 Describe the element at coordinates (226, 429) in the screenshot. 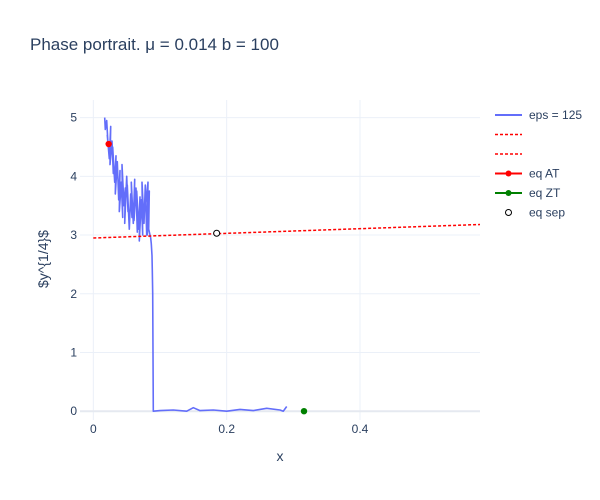

I see `x-tick-label: 0.2` at that location.